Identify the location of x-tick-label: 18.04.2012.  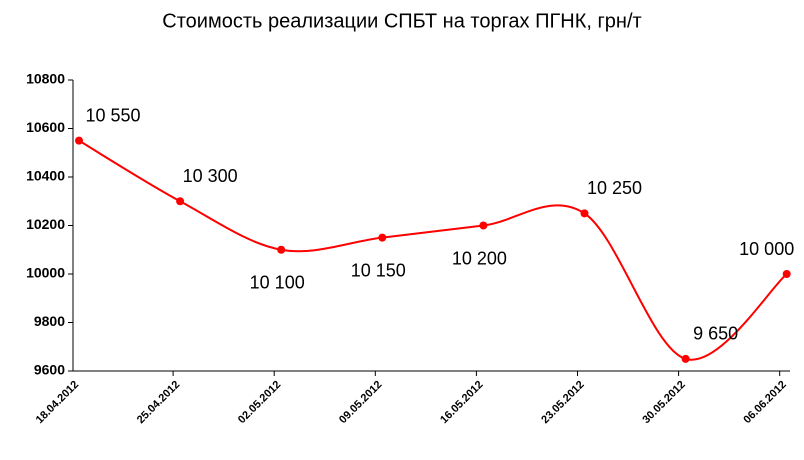
(57, 402).